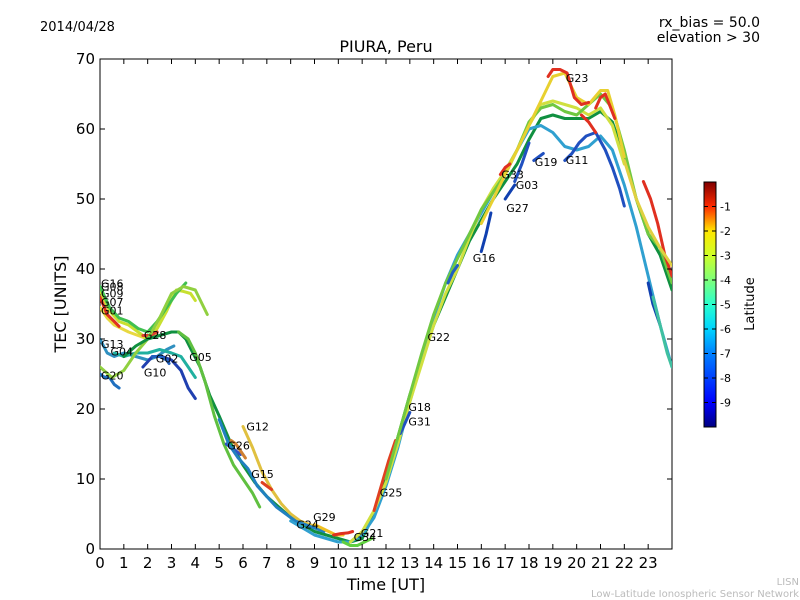 The height and width of the screenshot is (600, 800). What do you see at coordinates (362, 563) in the screenshot?
I see `x-tick-label: 11` at bounding box center [362, 563].